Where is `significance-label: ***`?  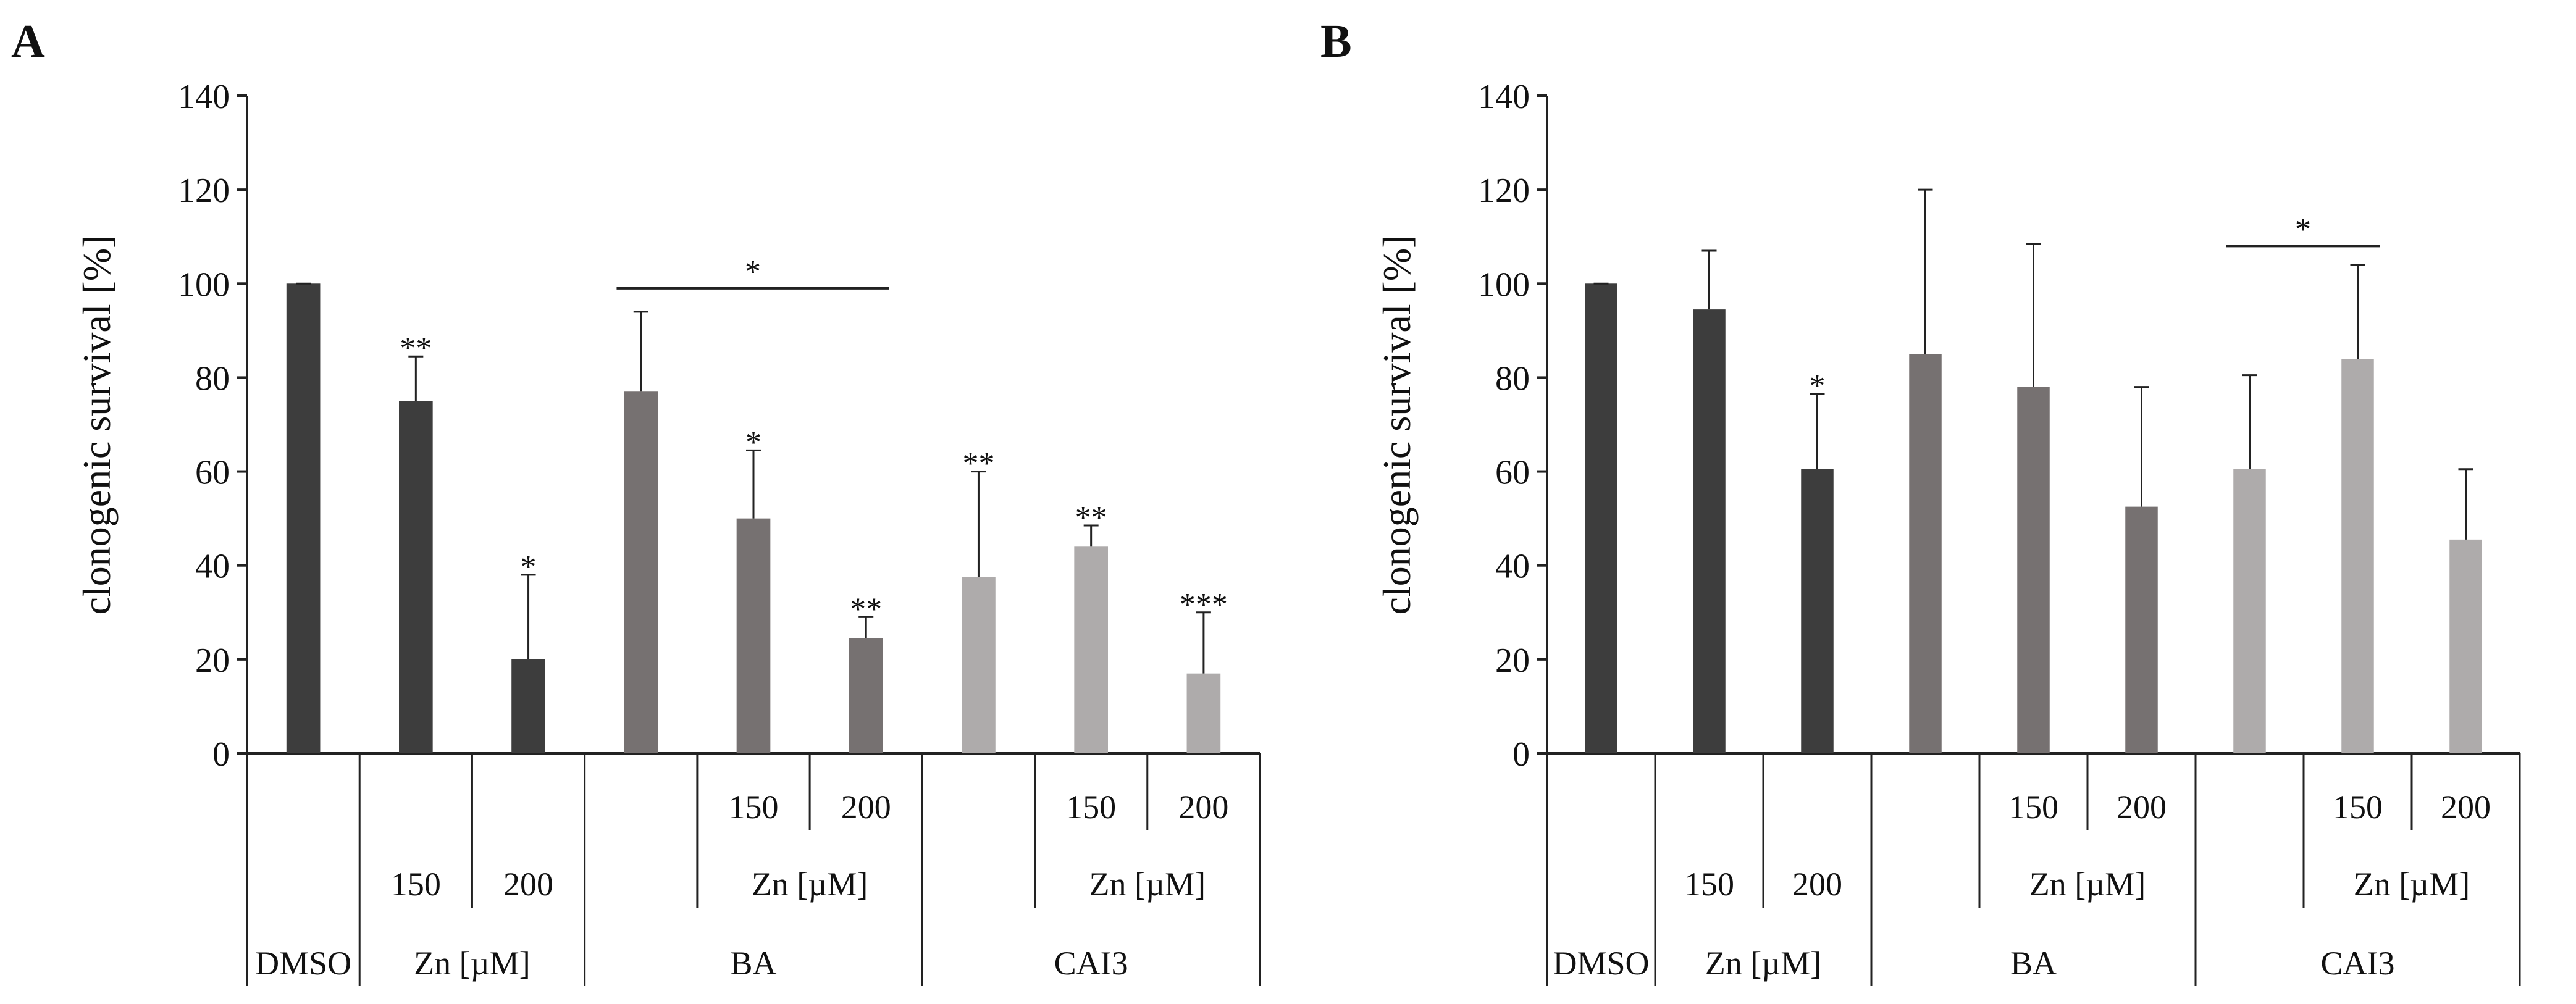 significance-label: *** is located at coordinates (1204, 604).